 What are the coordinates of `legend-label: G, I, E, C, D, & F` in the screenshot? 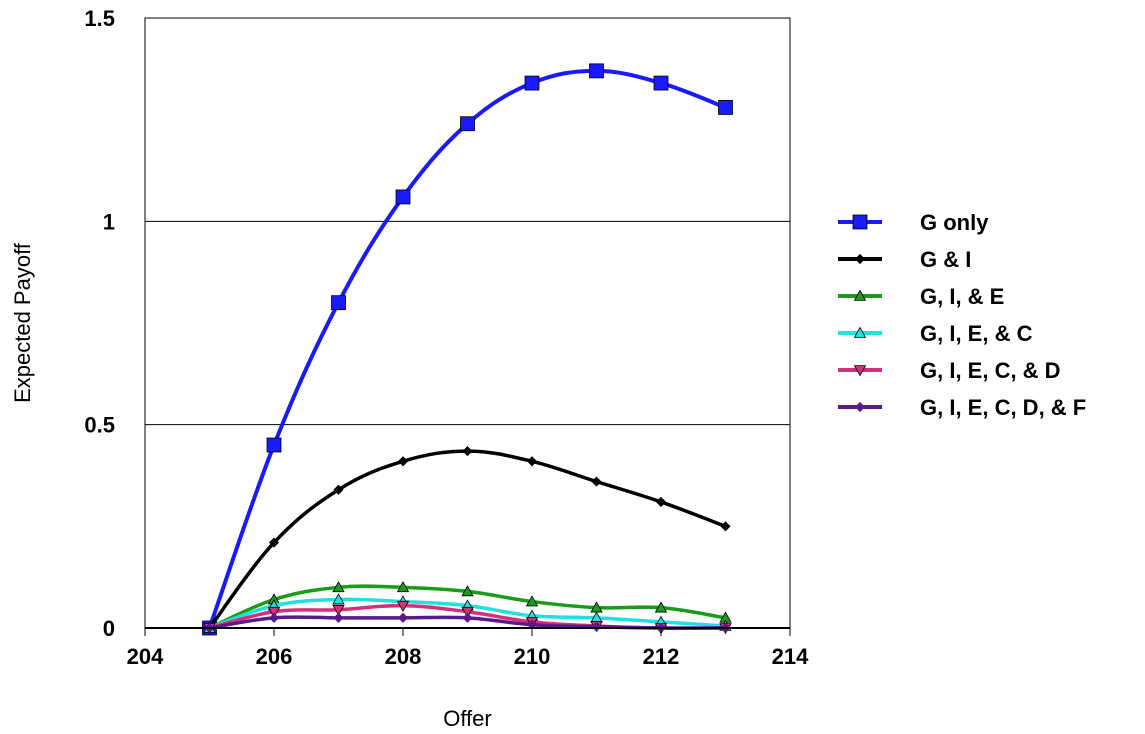 It's located at (1003, 407).